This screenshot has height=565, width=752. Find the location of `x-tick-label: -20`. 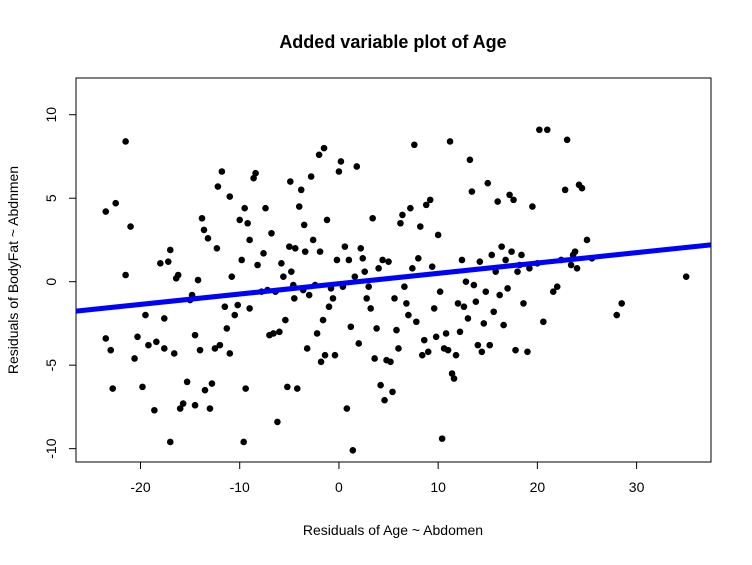

x-tick-label: -20 is located at coordinates (140, 487).